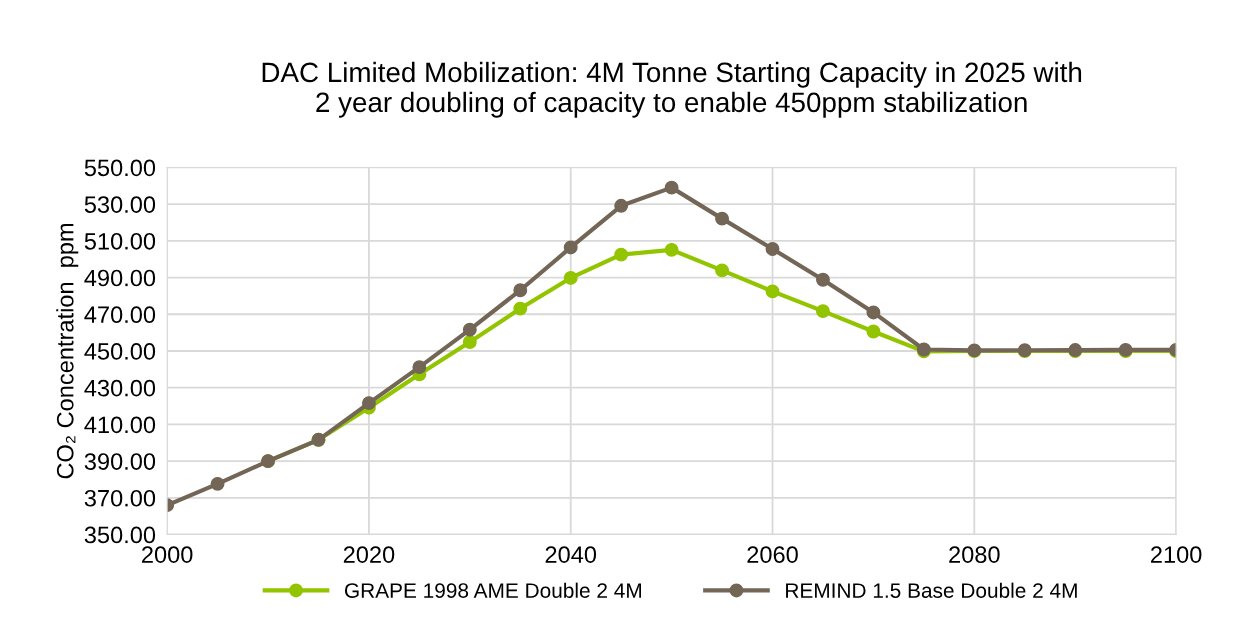  What do you see at coordinates (120, 278) in the screenshot?
I see `y-tick-label: 490.00` at bounding box center [120, 278].